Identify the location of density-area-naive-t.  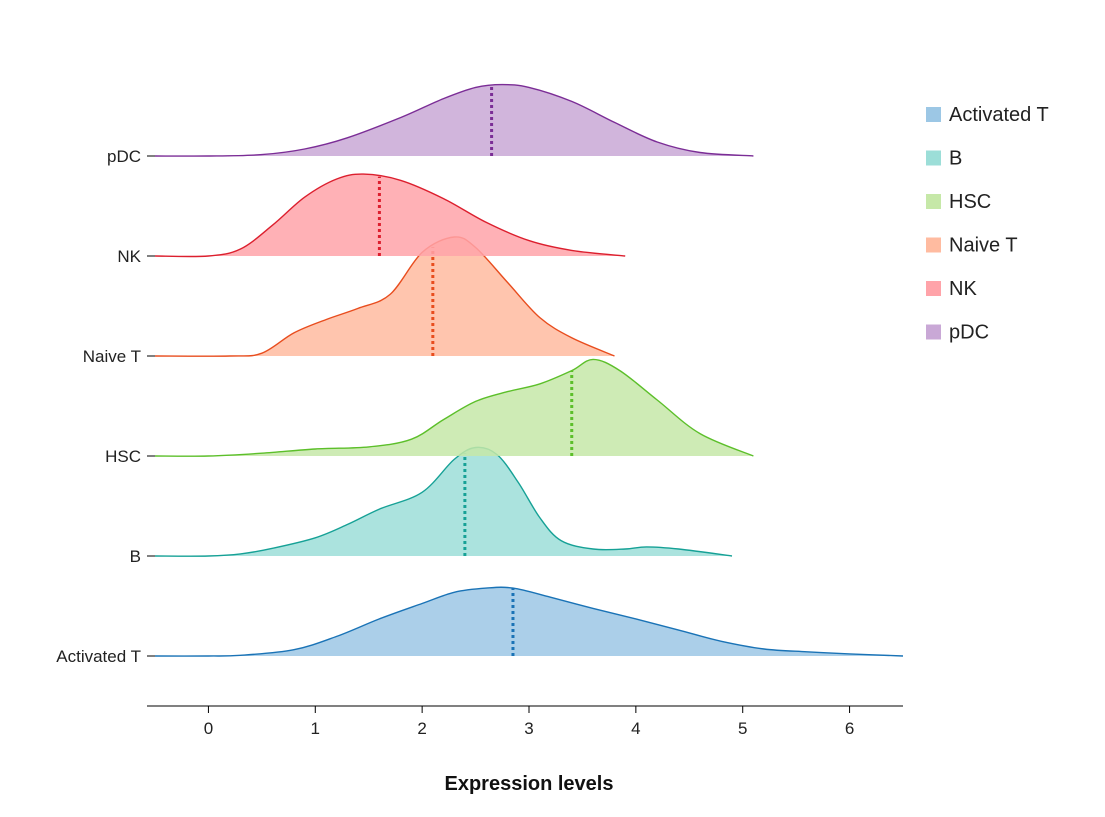
(385, 296).